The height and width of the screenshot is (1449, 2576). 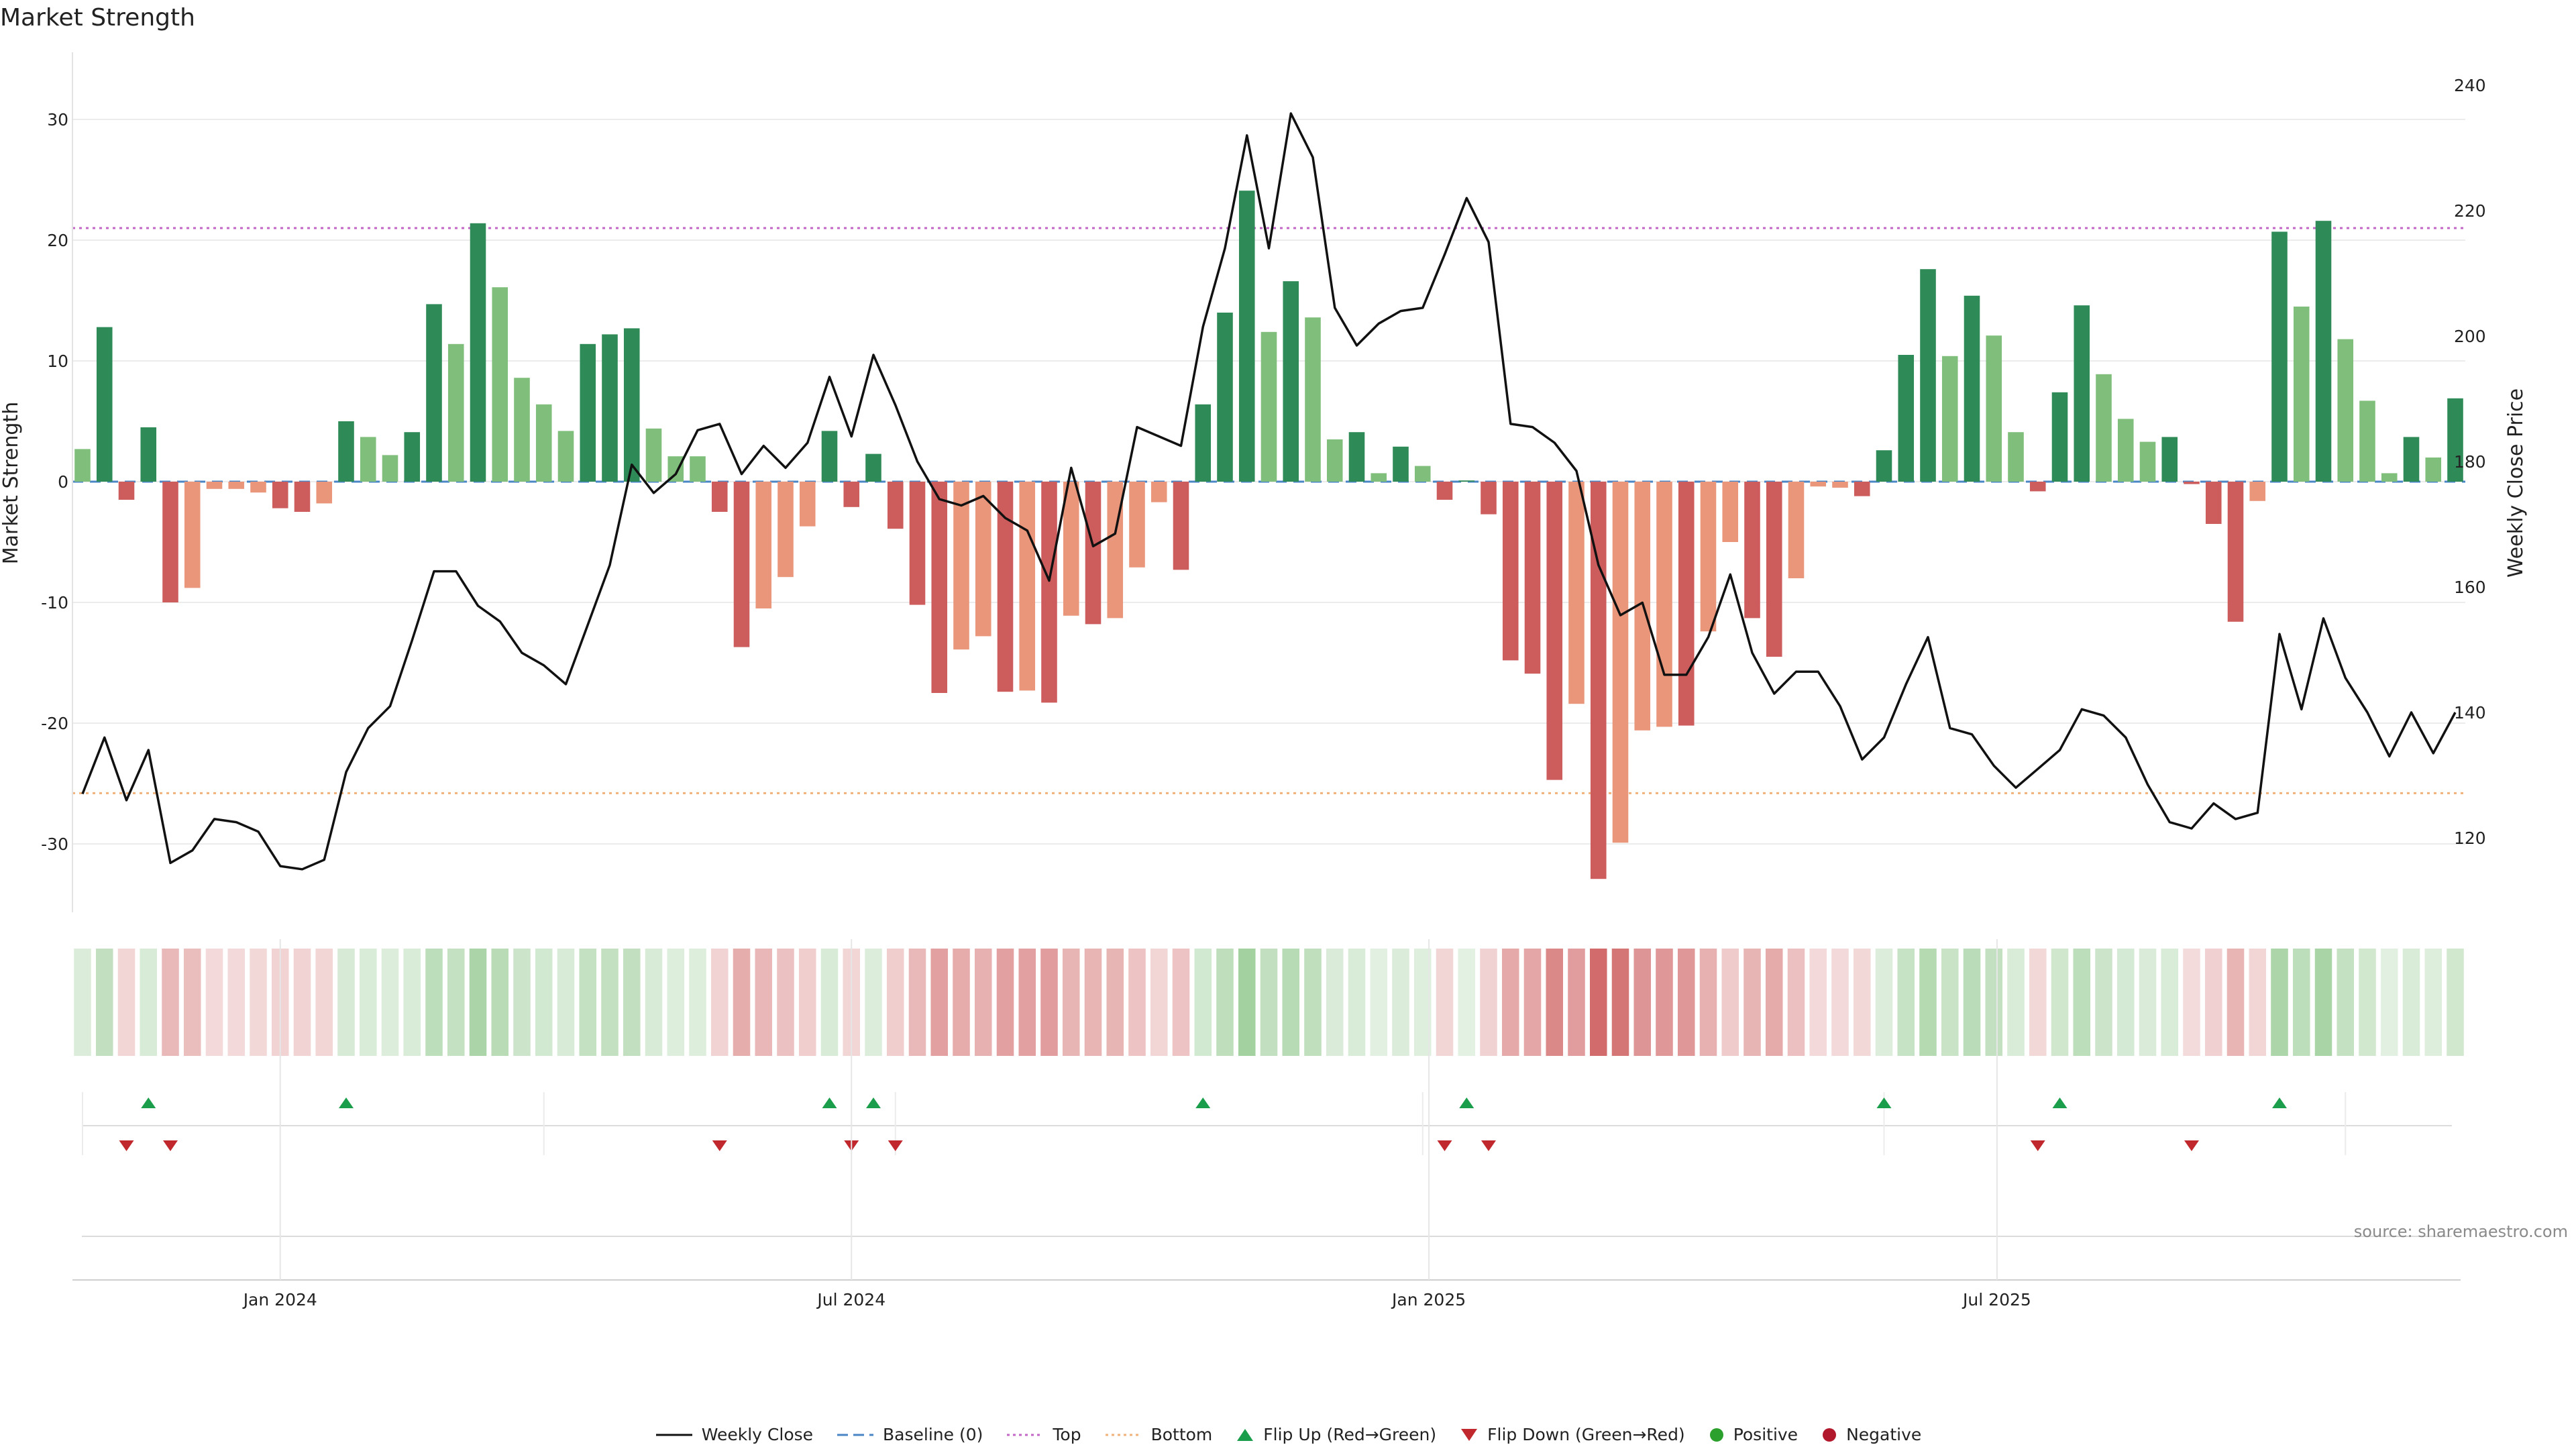 I want to click on legend-item-positive: Positive, so click(x=1753, y=1434).